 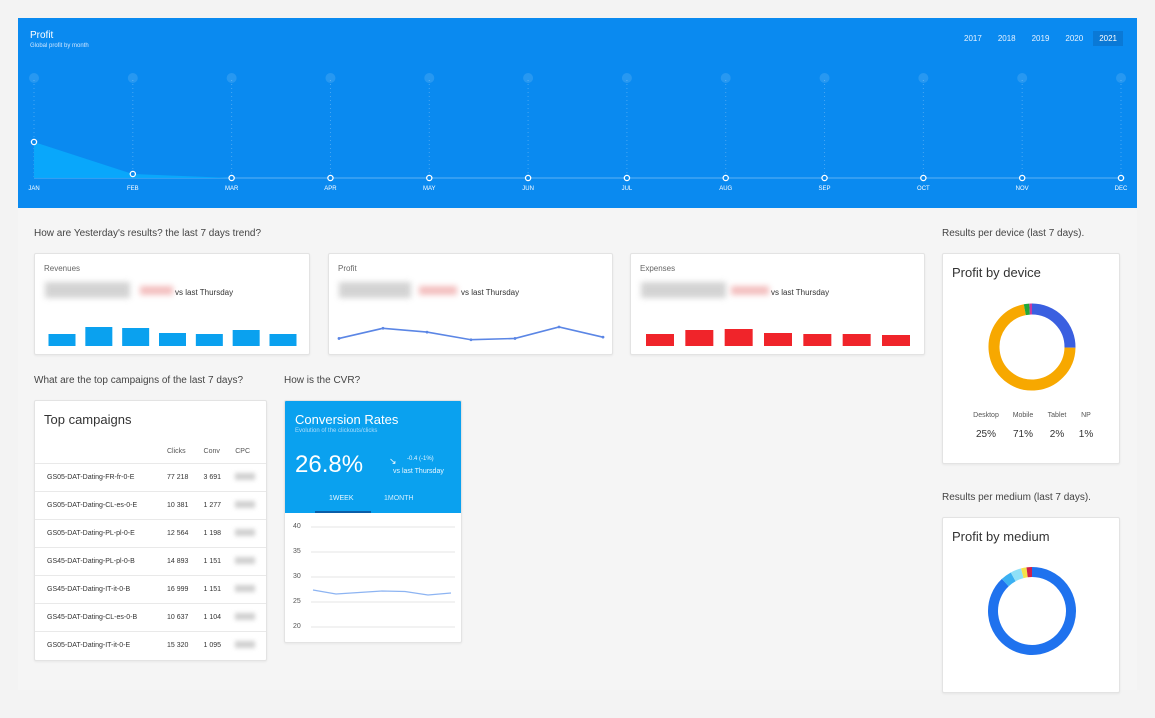 I want to click on table-row: GS05-DAT-Dating-IT-it-0-E 15 320 1 095, so click(x=150, y=644).